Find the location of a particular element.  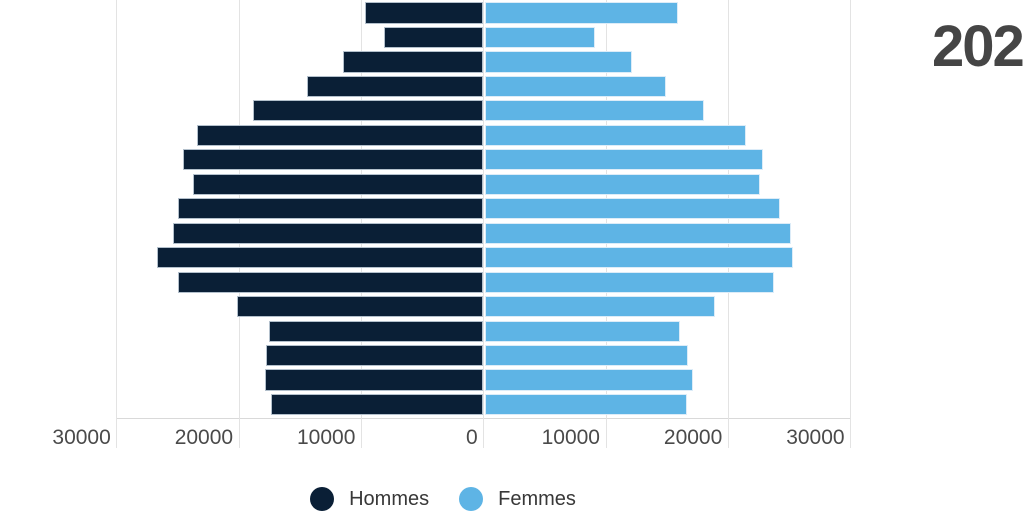

x-gridline-30000-right is located at coordinates (851, 224).